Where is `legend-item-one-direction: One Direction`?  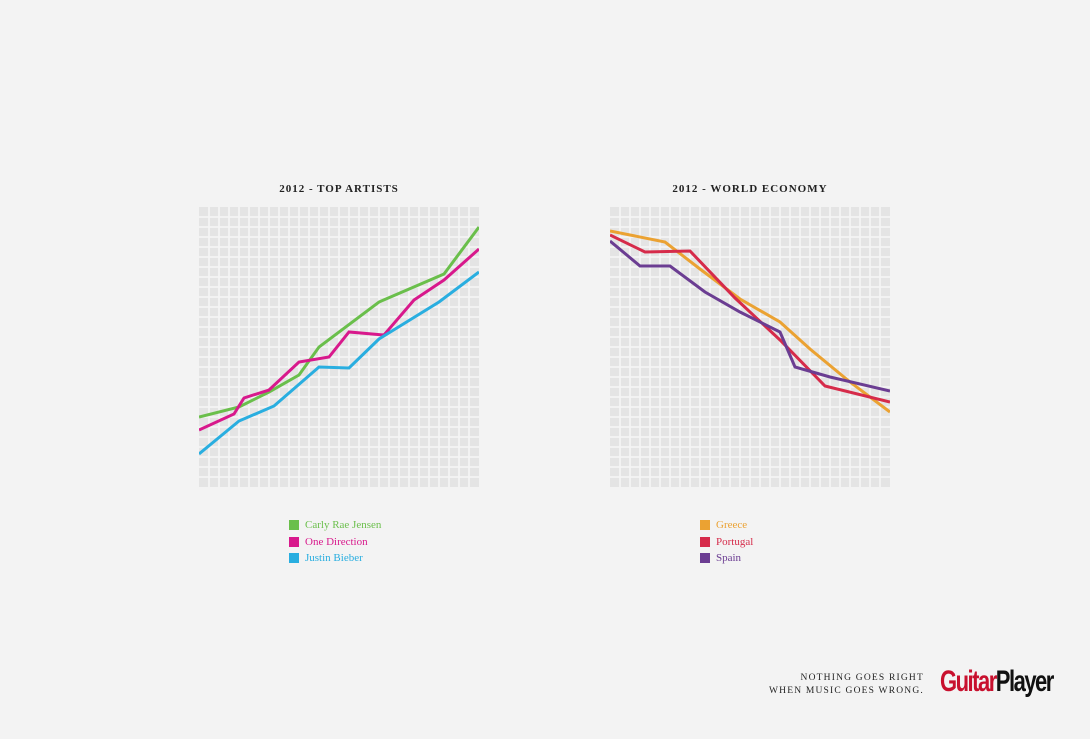 legend-item-one-direction: One Direction is located at coordinates (384, 542).